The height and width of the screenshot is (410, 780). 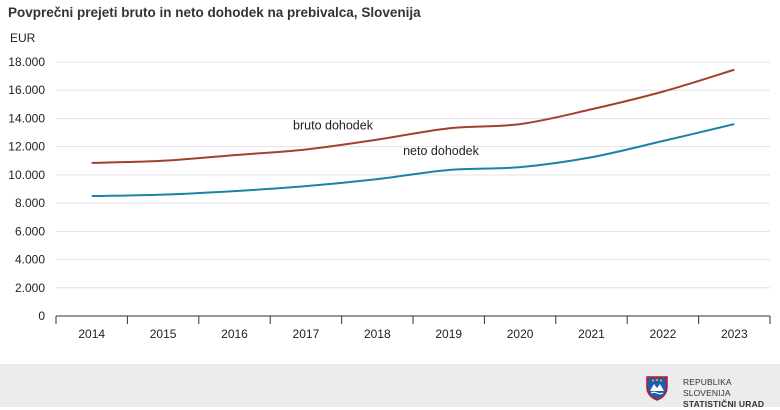 I want to click on x-tick-label: 2021, so click(x=591, y=334).